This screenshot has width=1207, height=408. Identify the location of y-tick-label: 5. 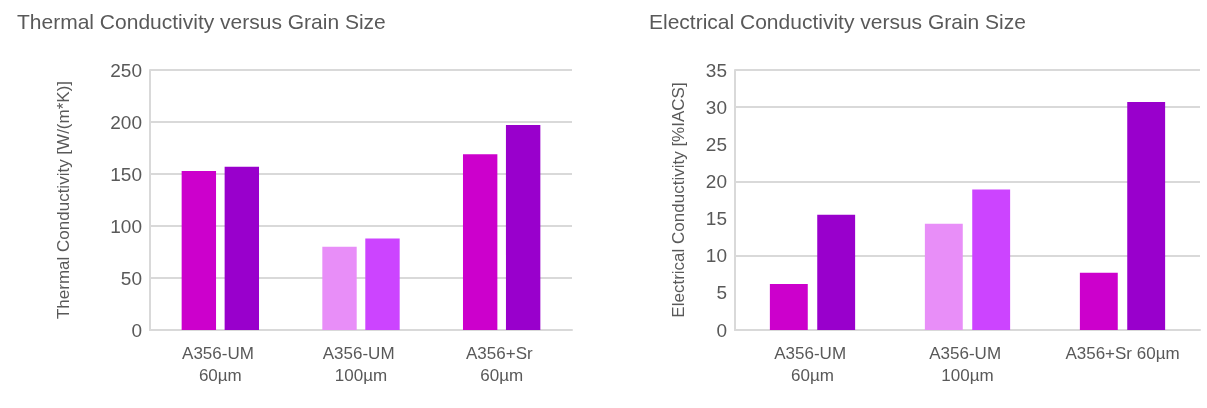
(721, 293).